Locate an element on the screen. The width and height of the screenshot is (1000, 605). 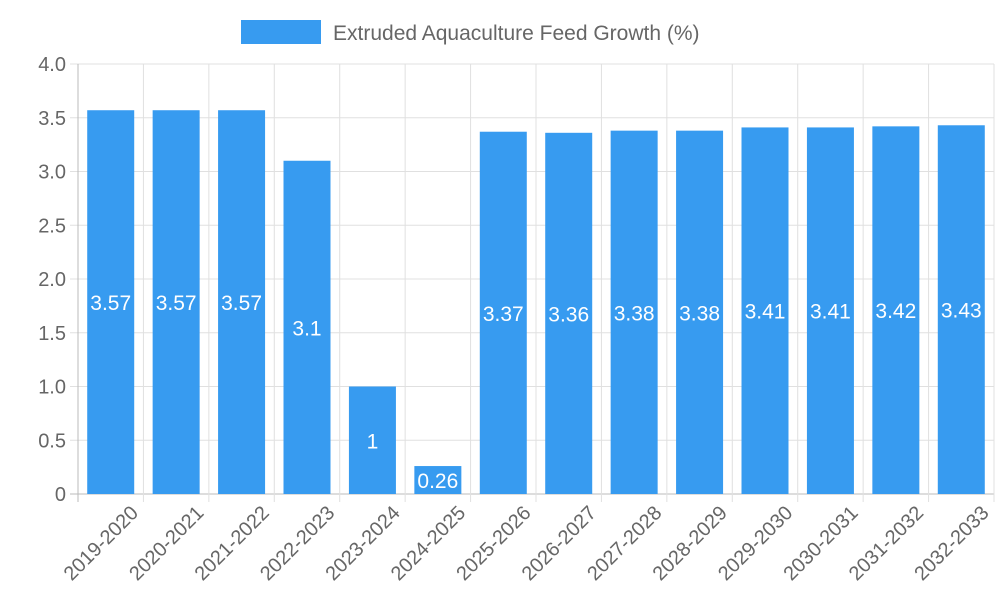
legend-label: Extruded Aquaculture Feed Growth (%) is located at coordinates (516, 33).